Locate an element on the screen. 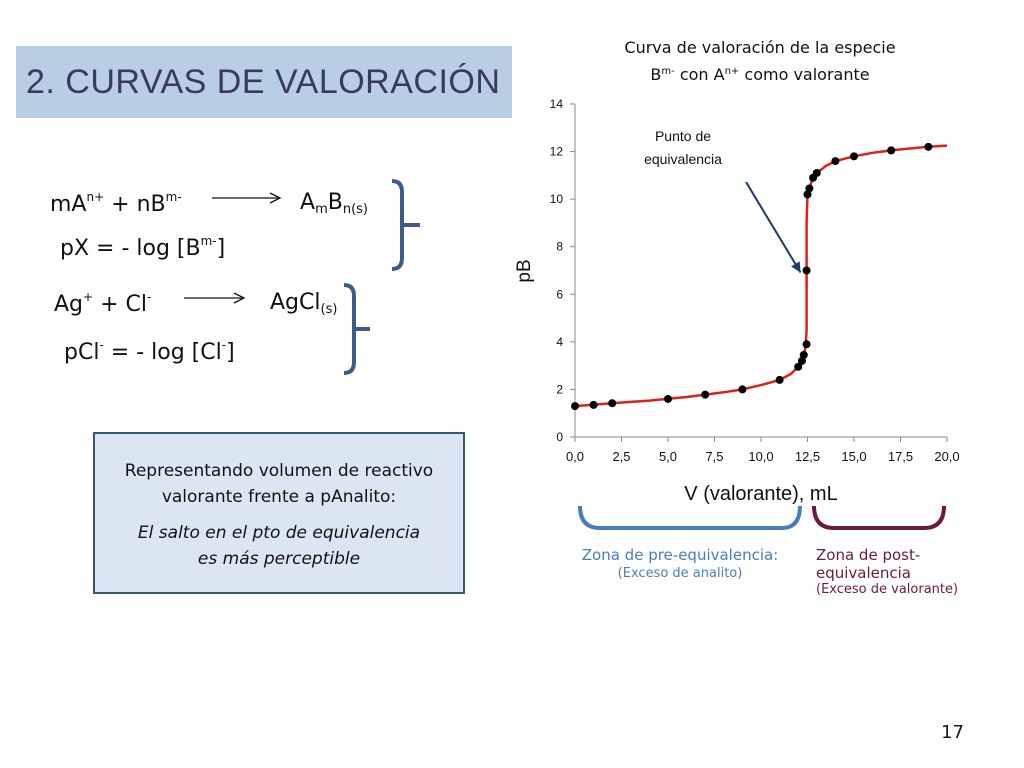  y-tick-label: 2 is located at coordinates (559, 389).